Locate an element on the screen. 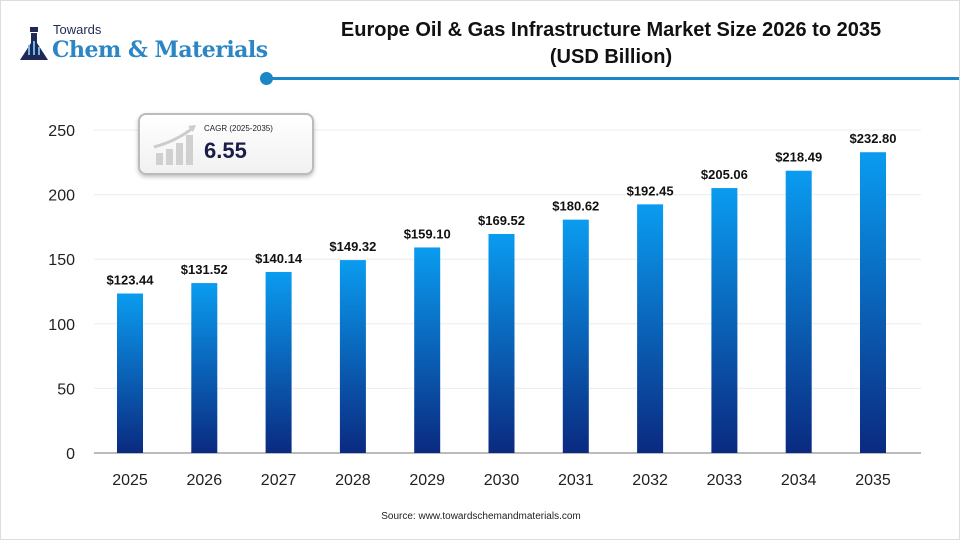 The height and width of the screenshot is (540, 960). y-tick-label: 50 is located at coordinates (66, 389).